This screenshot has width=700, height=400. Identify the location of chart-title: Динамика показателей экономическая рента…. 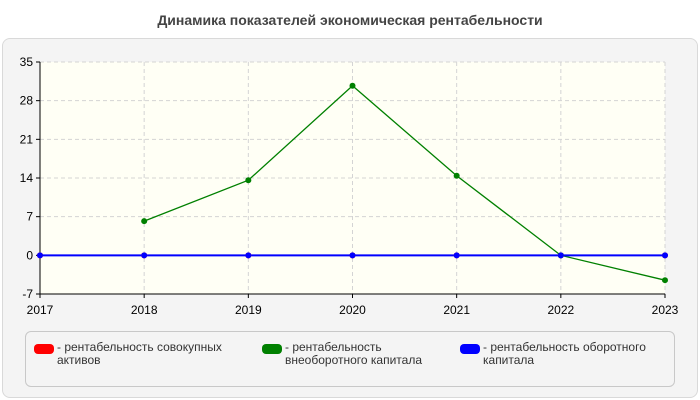
(350, 20).